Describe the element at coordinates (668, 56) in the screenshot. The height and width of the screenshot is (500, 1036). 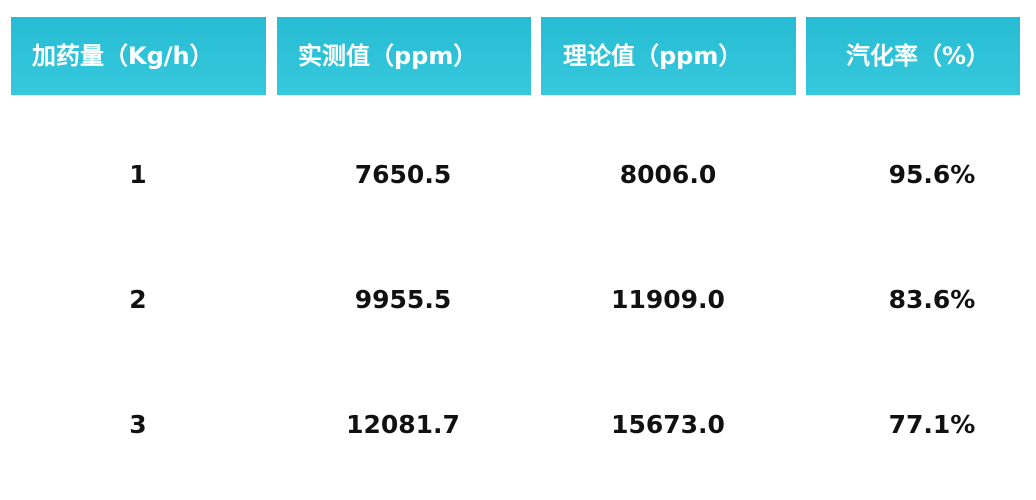
I see `column-header: 理论值（ppm）` at that location.